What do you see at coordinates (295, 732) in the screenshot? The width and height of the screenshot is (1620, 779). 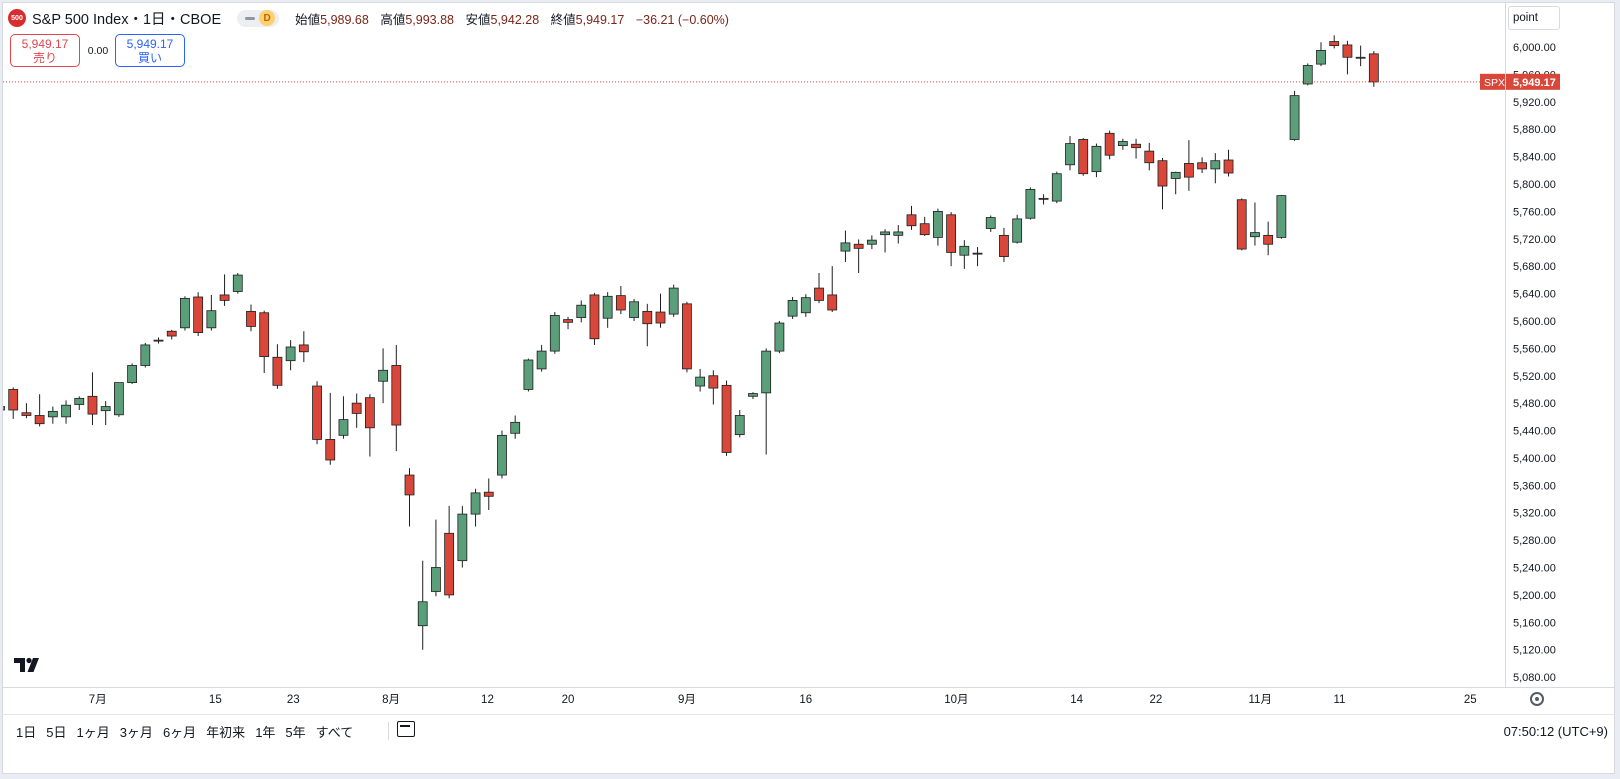 I see `range-button-5y: 5年` at bounding box center [295, 732].